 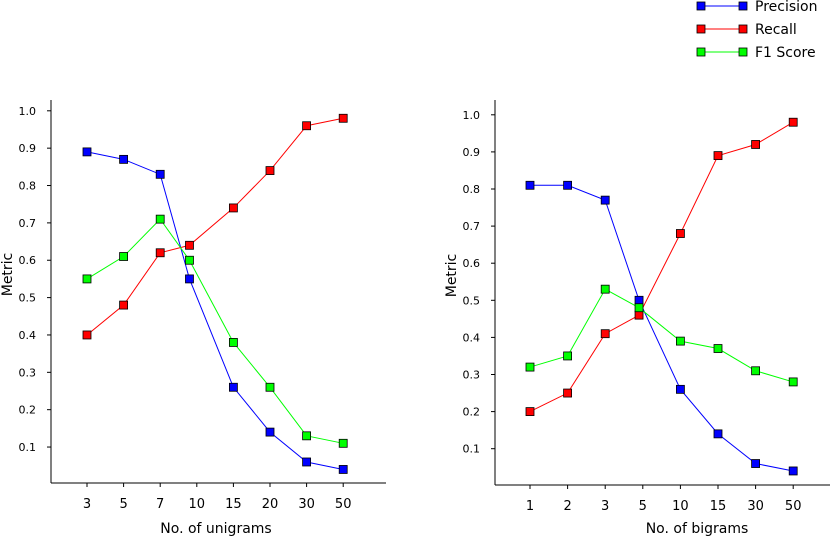 I want to click on legend-item: F1 Score, so click(x=756, y=53).